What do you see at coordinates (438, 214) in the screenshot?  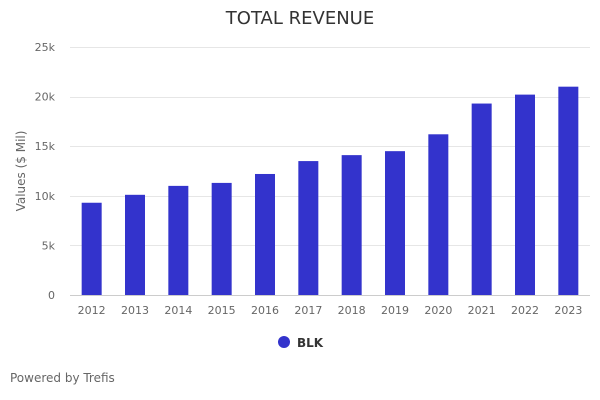 I see `bar-2020` at bounding box center [438, 214].